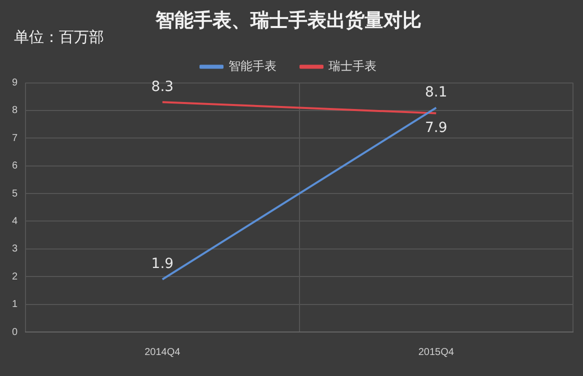 The width and height of the screenshot is (583, 376). Describe the element at coordinates (162, 86) in the screenshot. I see `data-label: 8.3` at that location.